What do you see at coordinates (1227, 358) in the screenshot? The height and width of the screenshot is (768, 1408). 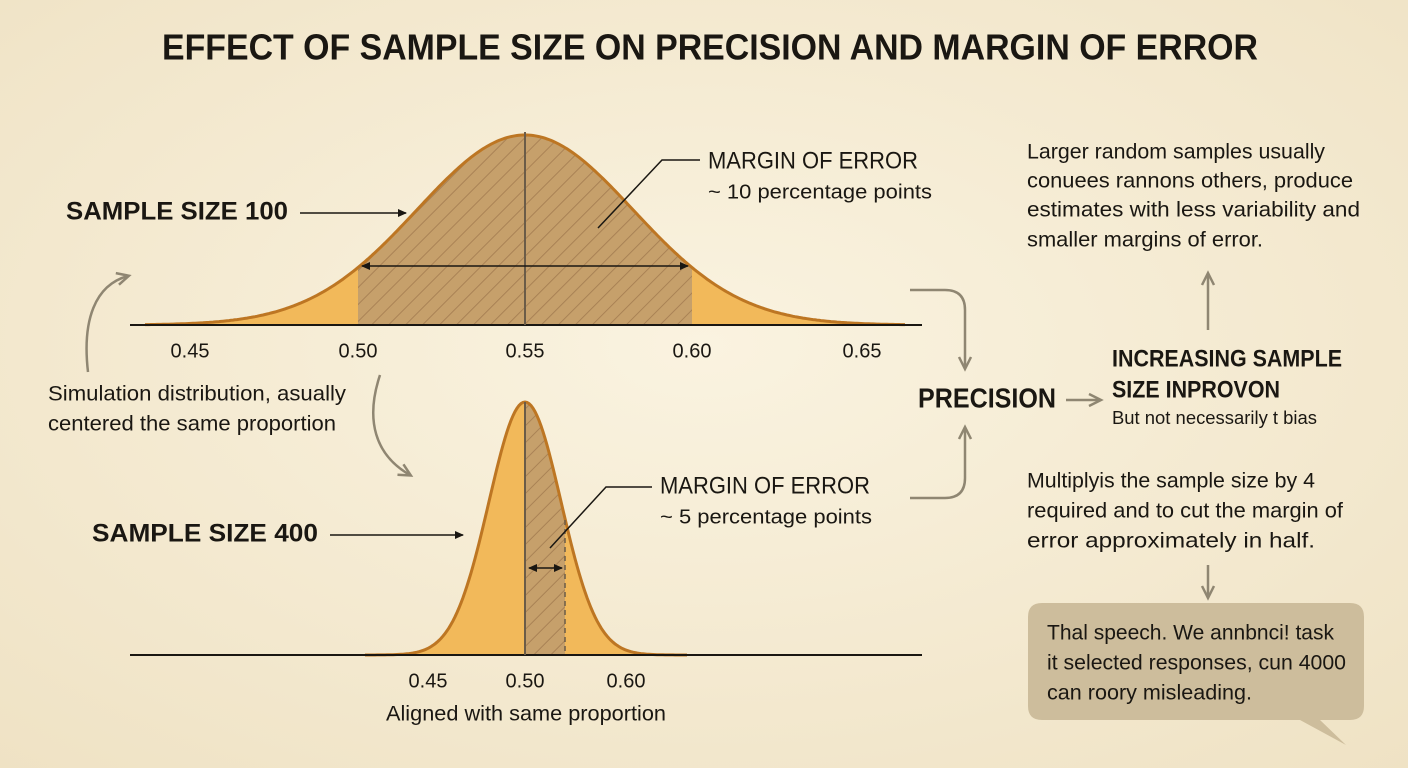 I see `result: INCREASING SAMPLE` at bounding box center [1227, 358].